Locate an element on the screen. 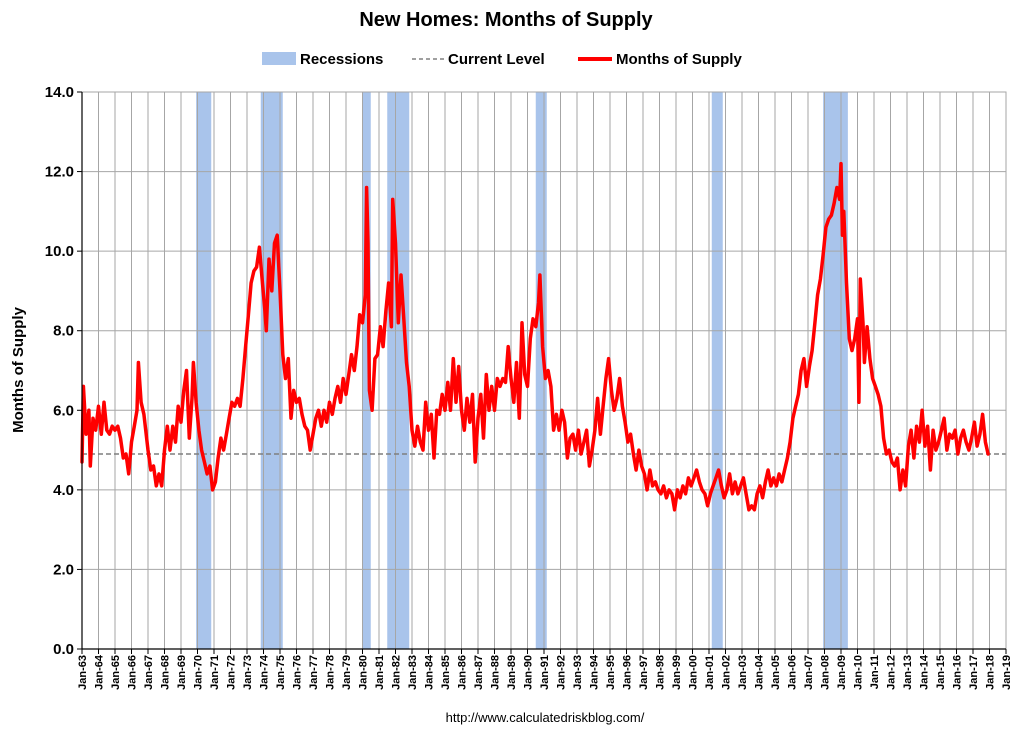 This screenshot has height=741, width=1012. legend-label-recessions: Recessions is located at coordinates (341, 59).